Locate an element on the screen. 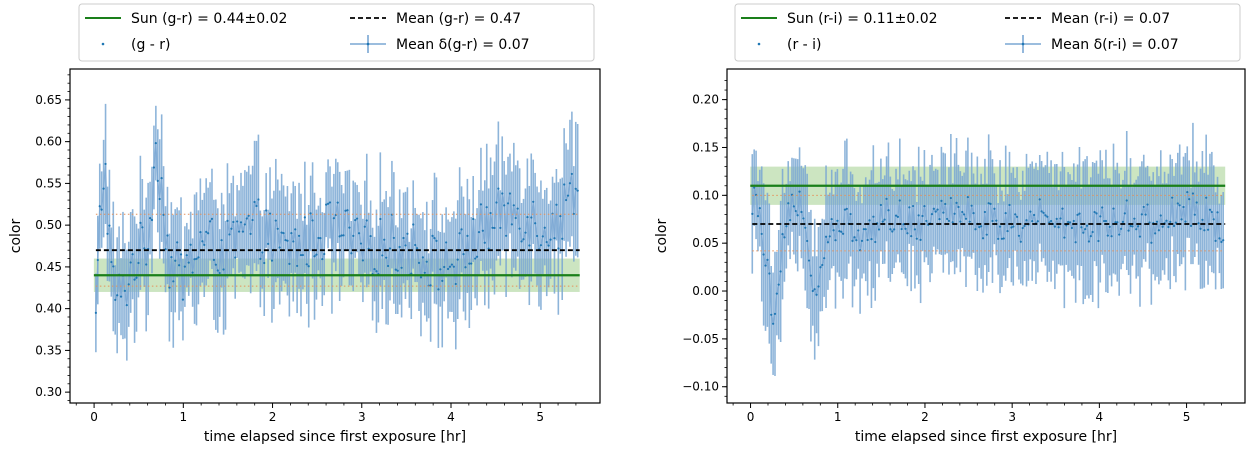 This screenshot has width=1249, height=449. legend-label: Sun (r-i) = 0.11±0.02 is located at coordinates (862, 19).